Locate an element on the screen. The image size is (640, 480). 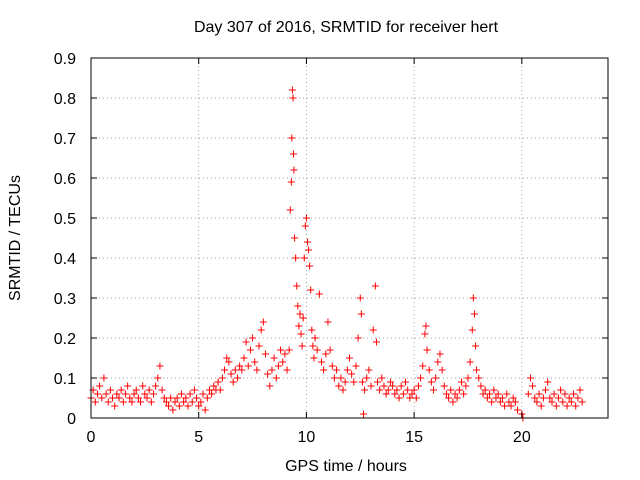
x-tick-label: 20 is located at coordinates (522, 437).